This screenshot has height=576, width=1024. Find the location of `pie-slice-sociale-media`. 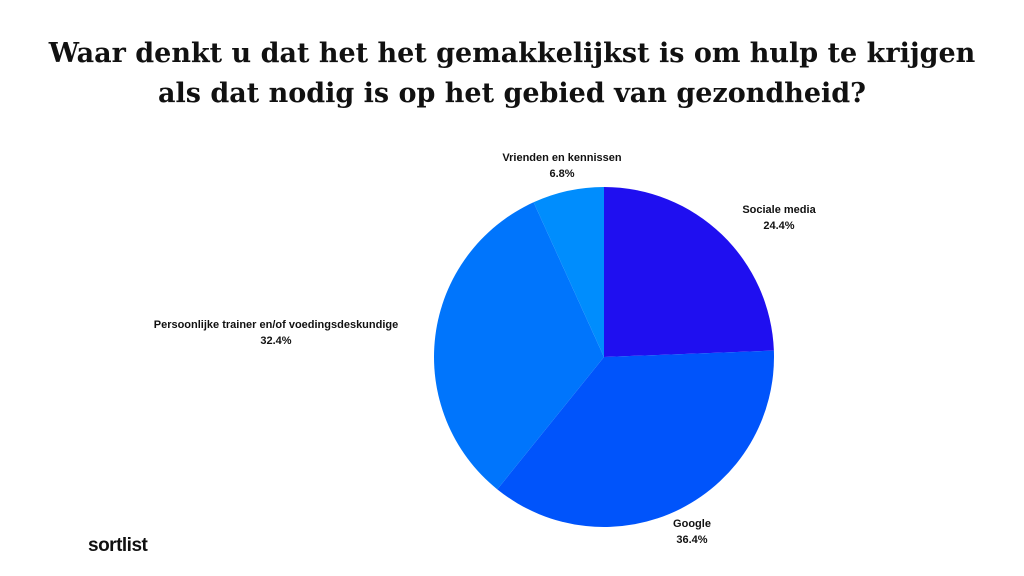

pie-slice-sociale-media is located at coordinates (689, 272).